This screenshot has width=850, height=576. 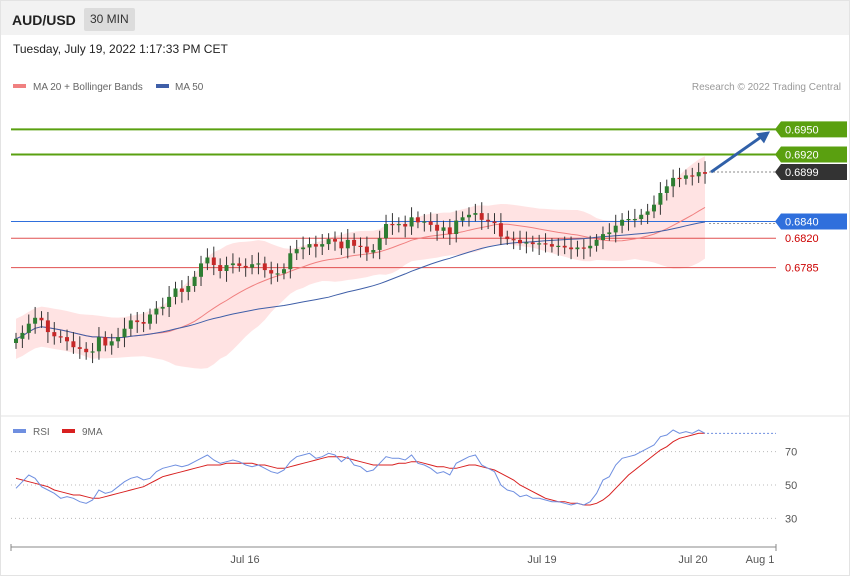 What do you see at coordinates (19, 86) in the screenshot?
I see `ma20-legend-swatch` at bounding box center [19, 86].